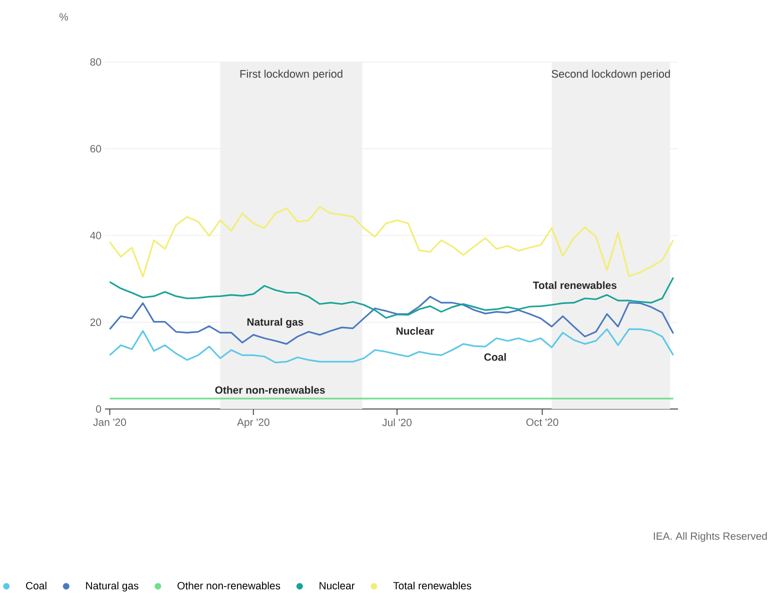 This screenshot has width=773, height=603. I want to click on y-tick-label: 0, so click(99, 409).